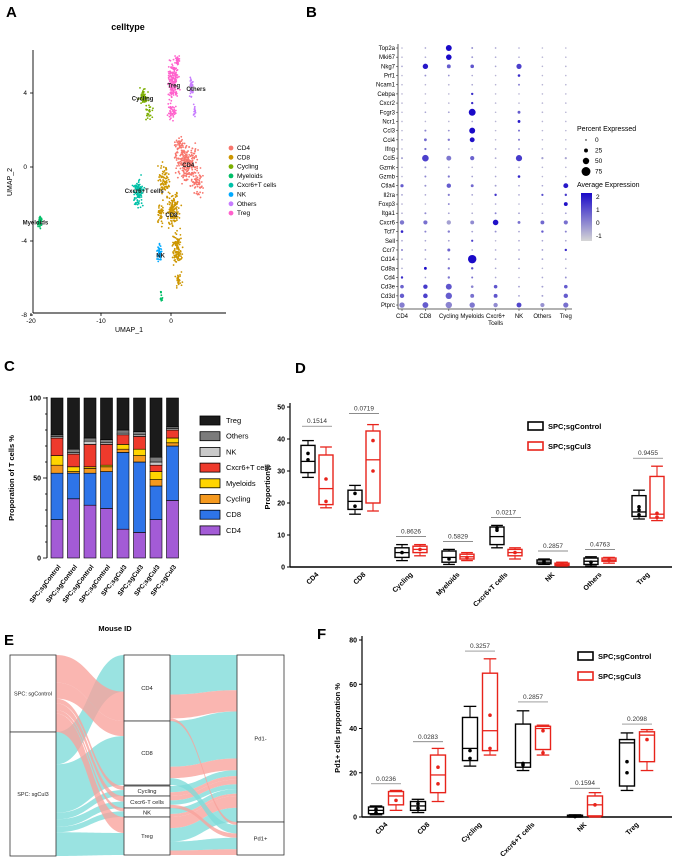 Image resolution: width=676 pixels, height=867 pixels. Describe the element at coordinates (35, 399) in the screenshot. I see `svg-text: 100` at that location.